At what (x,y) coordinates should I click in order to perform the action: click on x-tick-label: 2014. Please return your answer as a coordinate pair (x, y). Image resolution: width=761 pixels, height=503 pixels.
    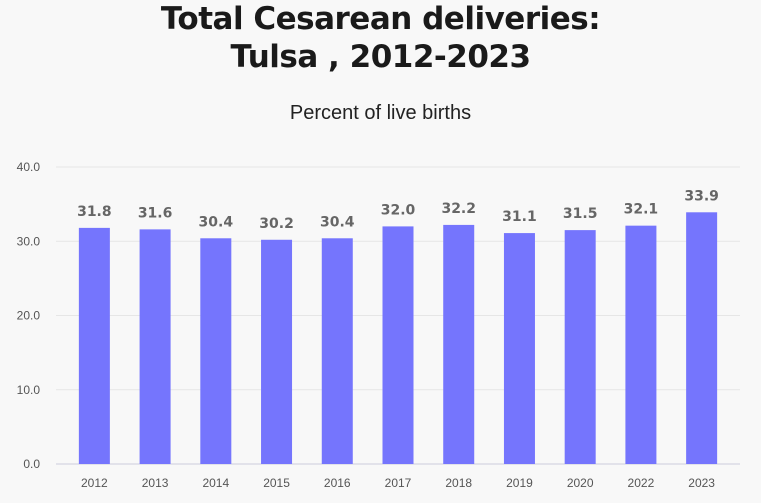
    Looking at the image, I should click on (215, 483).